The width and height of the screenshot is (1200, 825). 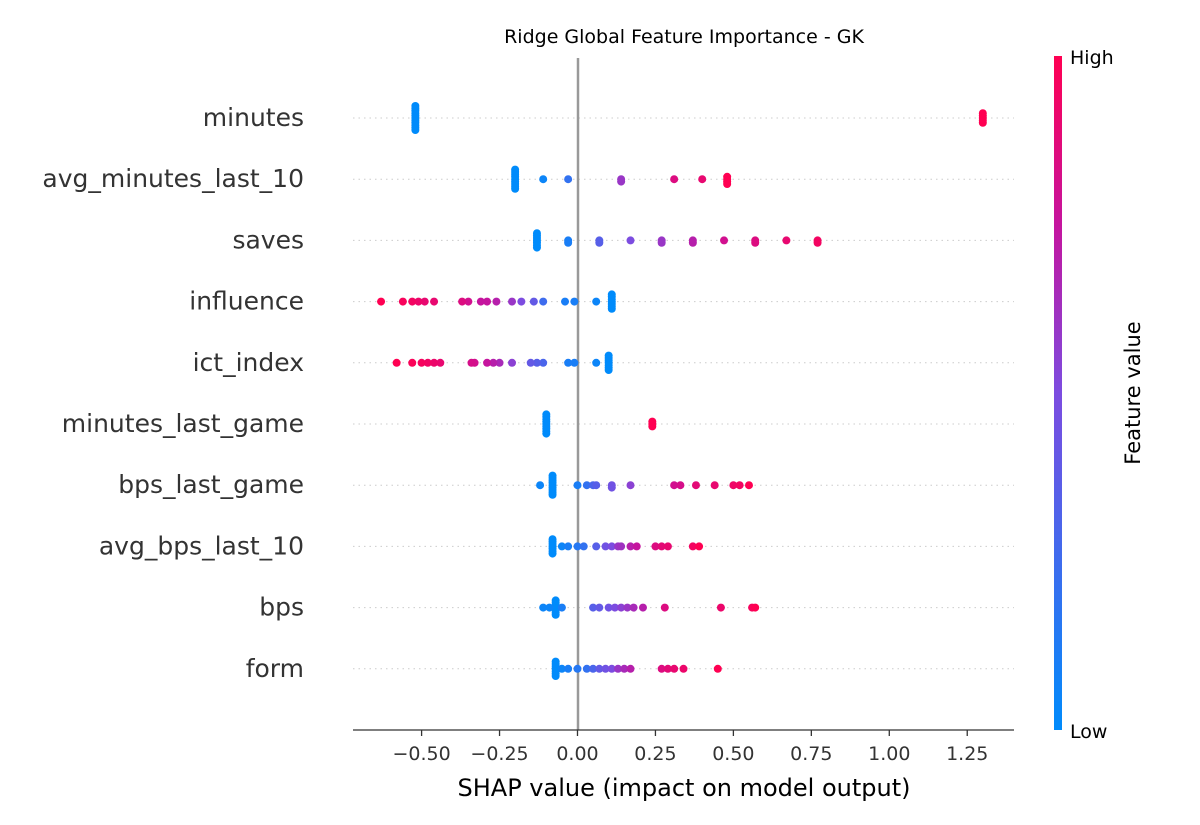 What do you see at coordinates (811, 754) in the screenshot?
I see `x-tick-label: 0.75` at bounding box center [811, 754].